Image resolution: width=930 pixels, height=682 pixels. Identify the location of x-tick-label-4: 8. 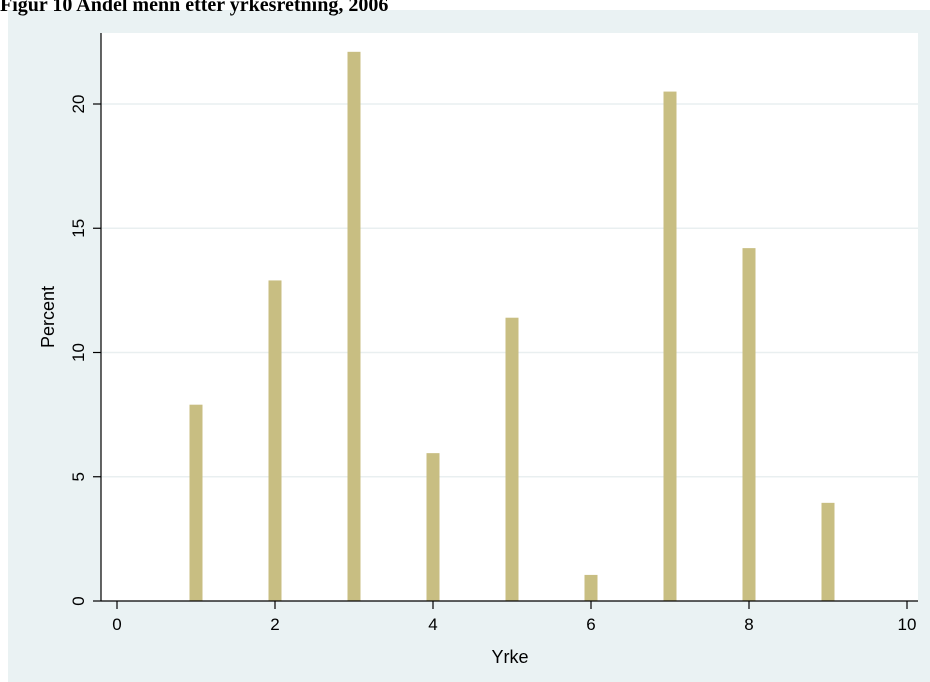
(748, 624).